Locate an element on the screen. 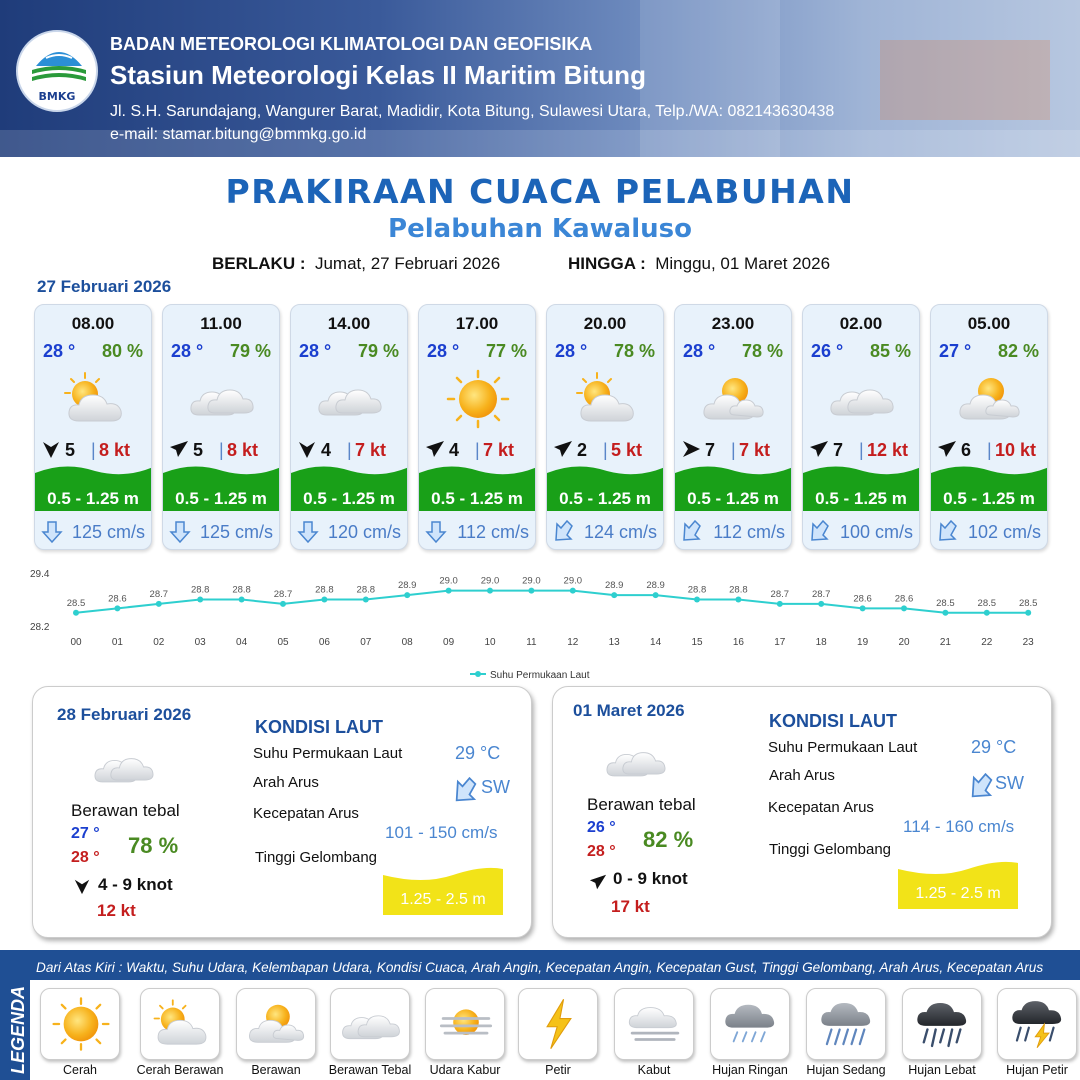 The image size is (1080, 1080). card-wind-speed: 7 is located at coordinates (838, 450).